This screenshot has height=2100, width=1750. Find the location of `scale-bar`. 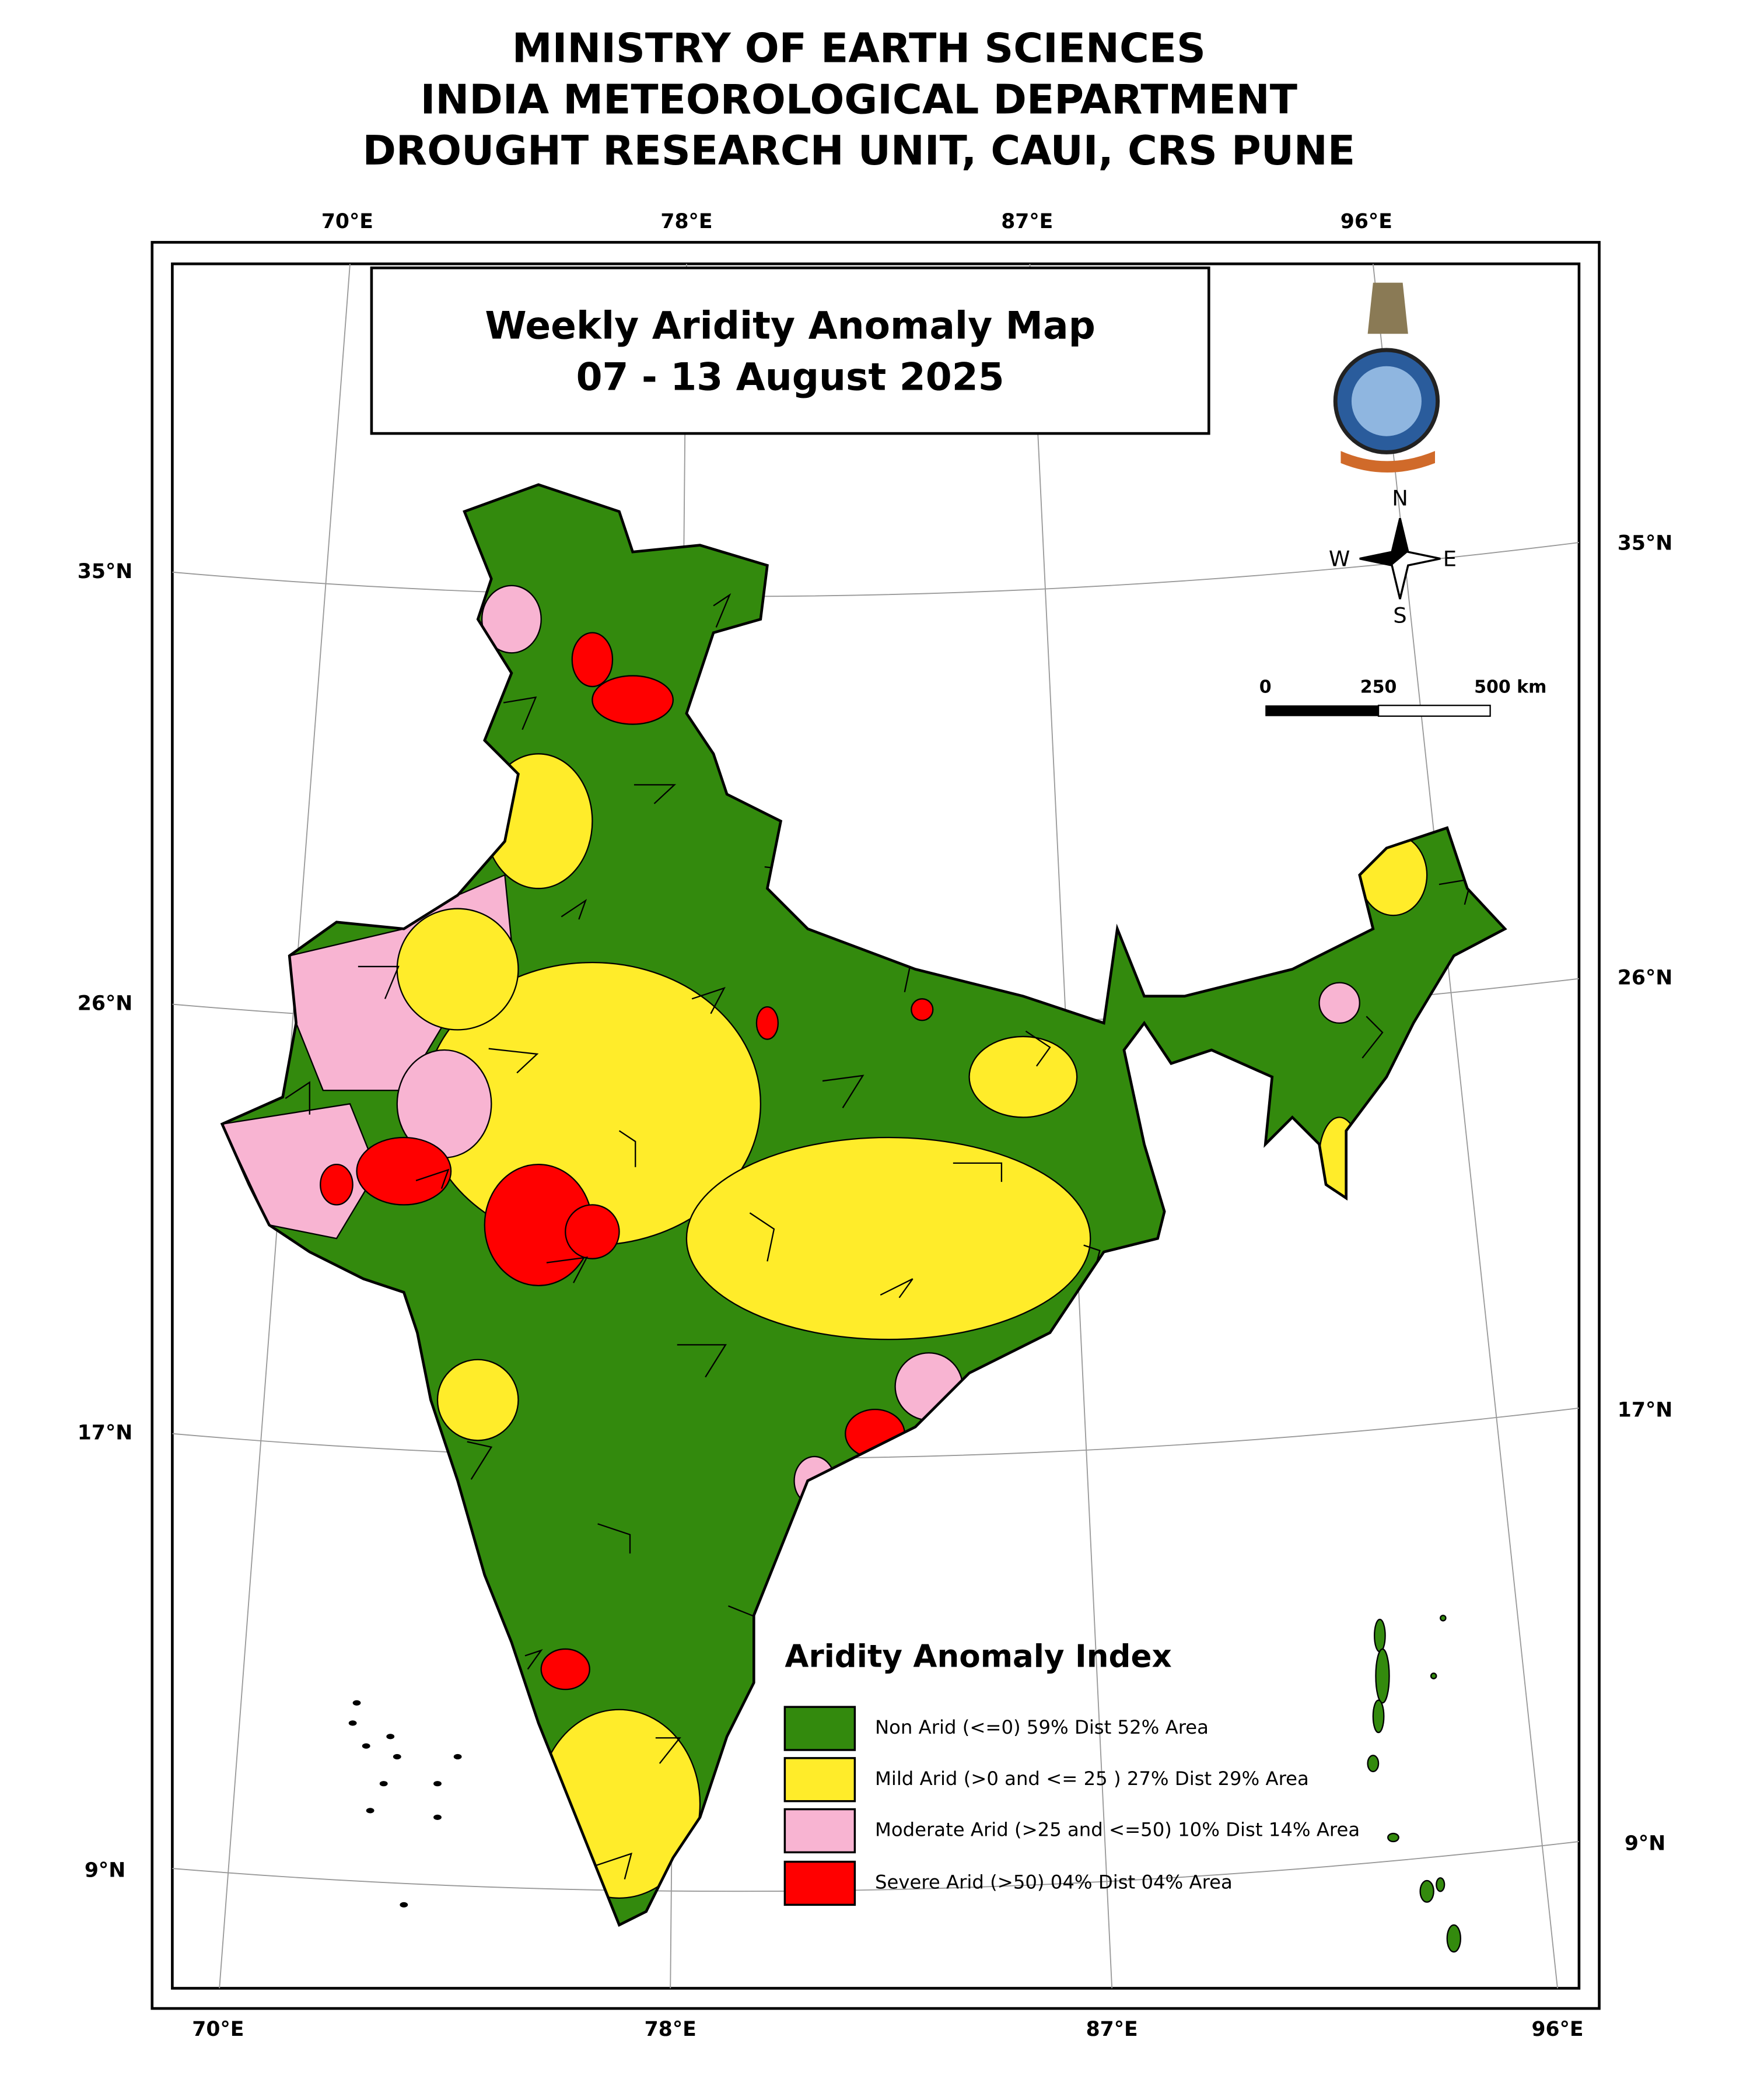

scale-bar is located at coordinates (1434, 711).